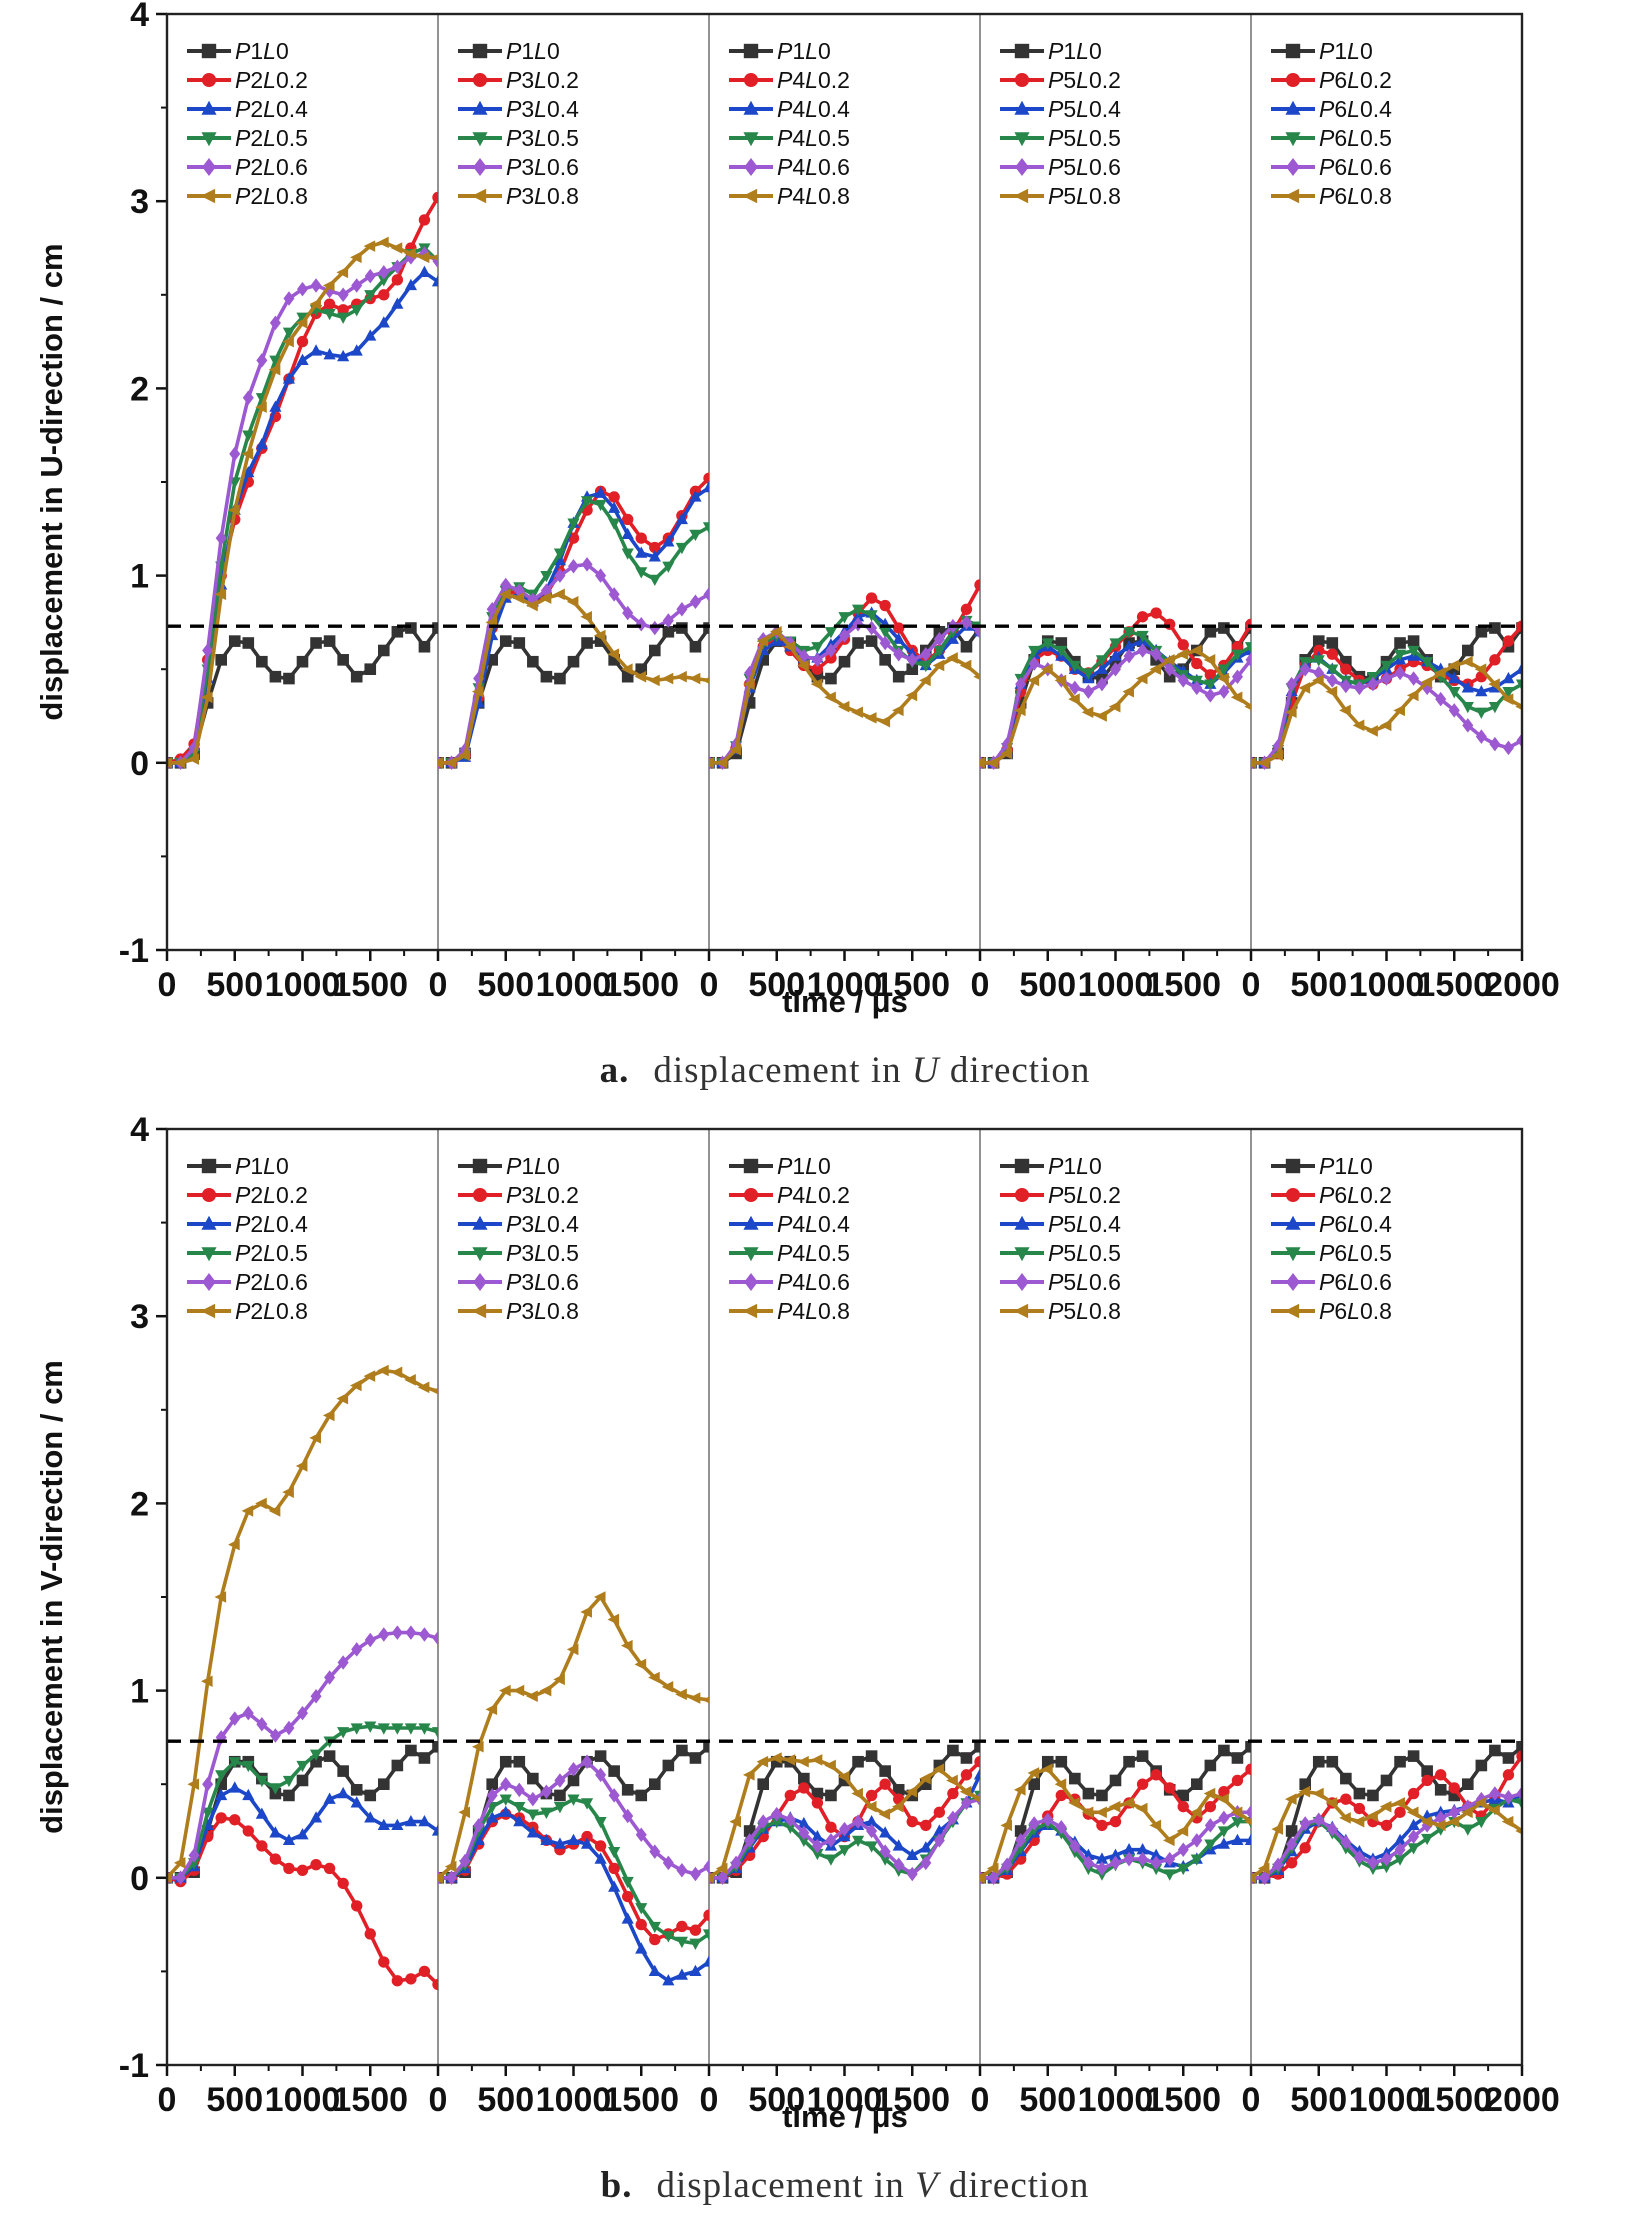  I want to click on legend-subplot-2: P1L0 P4L0.2 P4L0.4 P4L0.5 P4L0.6 P4L0.8, so click(791, 124).